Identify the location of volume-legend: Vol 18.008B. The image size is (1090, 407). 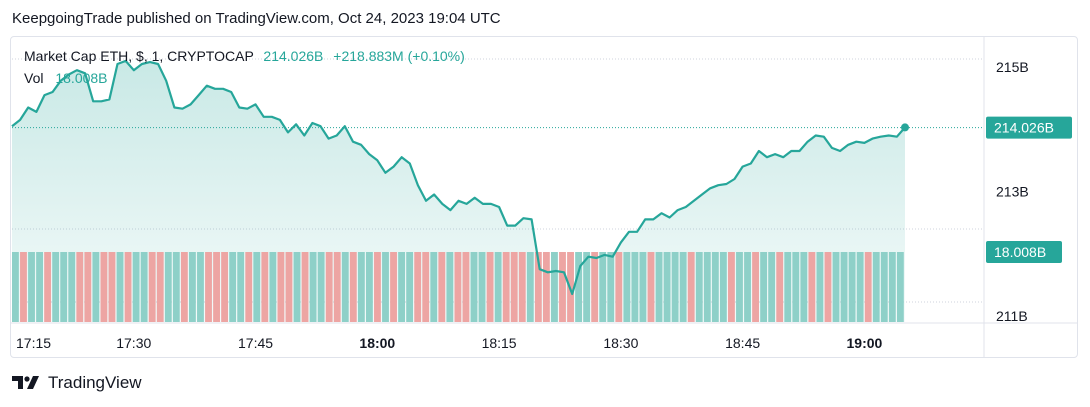
(66, 78).